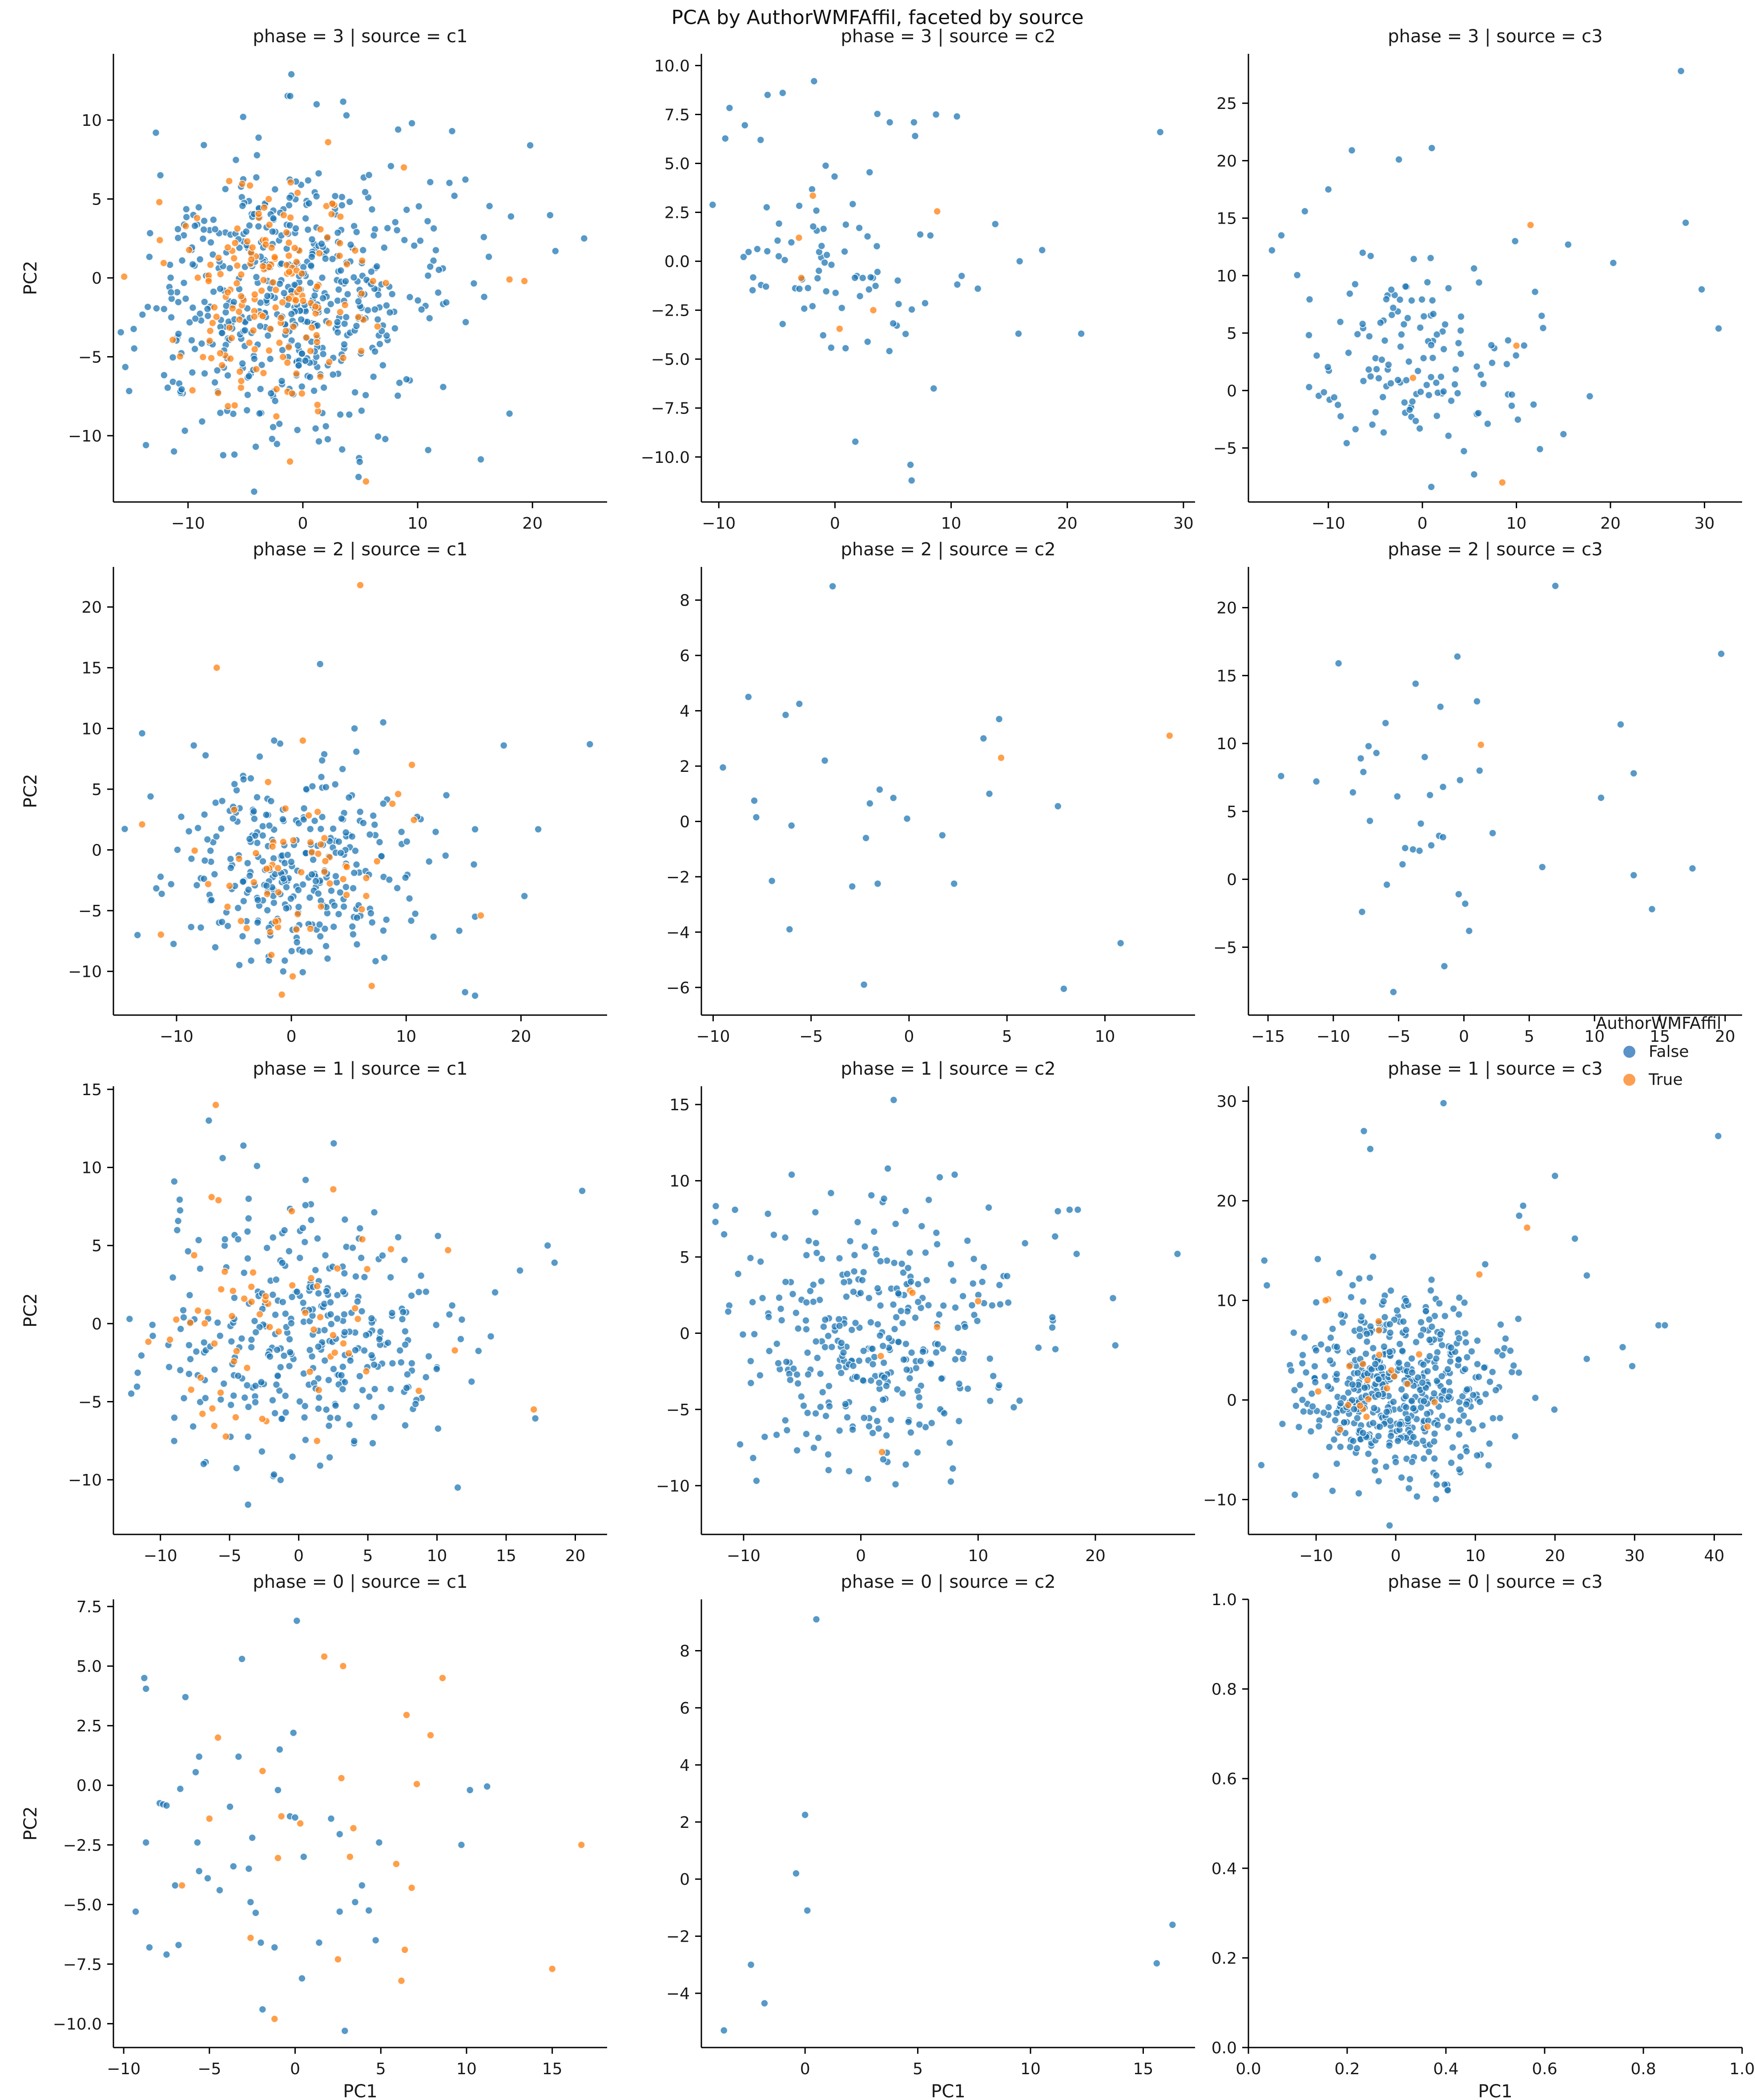  I want to click on y-tick-label: 0, so click(1232, 391).